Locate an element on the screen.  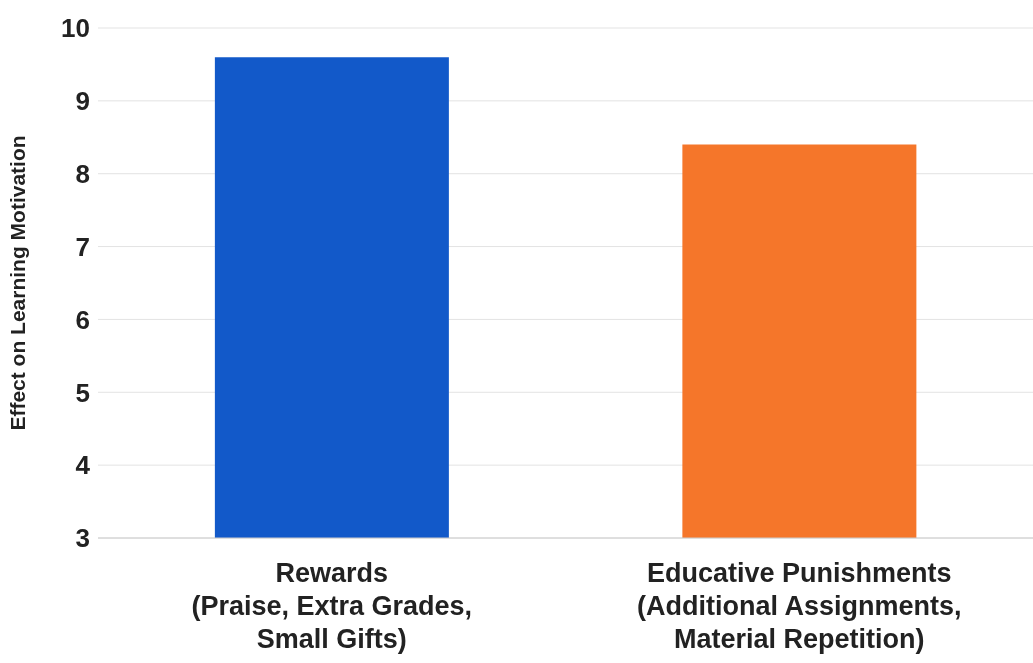
x-tick-label: Educative Punishments (Additional Assignments, Material Repetition) is located at coordinates (799, 606).